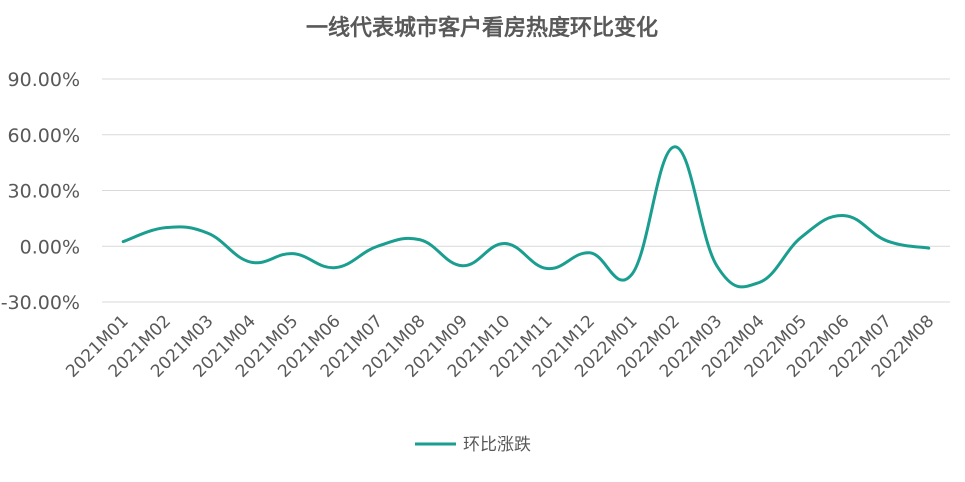 This screenshot has width=965, height=482. What do you see at coordinates (44, 80) in the screenshot?
I see `y-tick-label: 90.00%` at bounding box center [44, 80].